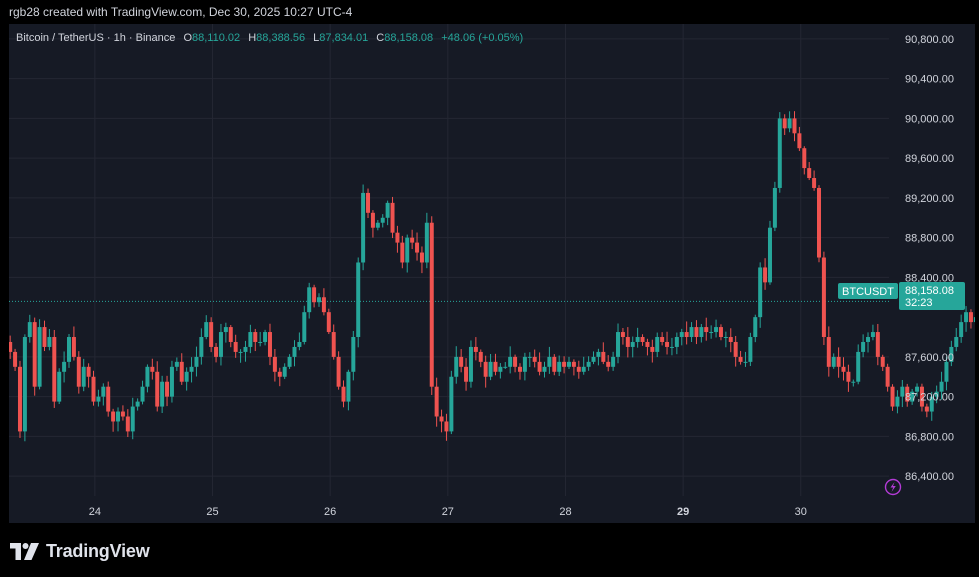 The image size is (979, 577). Describe the element at coordinates (96, 38) in the screenshot. I see `legend-symbol: Bitcoin / TetherUS · 1h · Binance` at that location.